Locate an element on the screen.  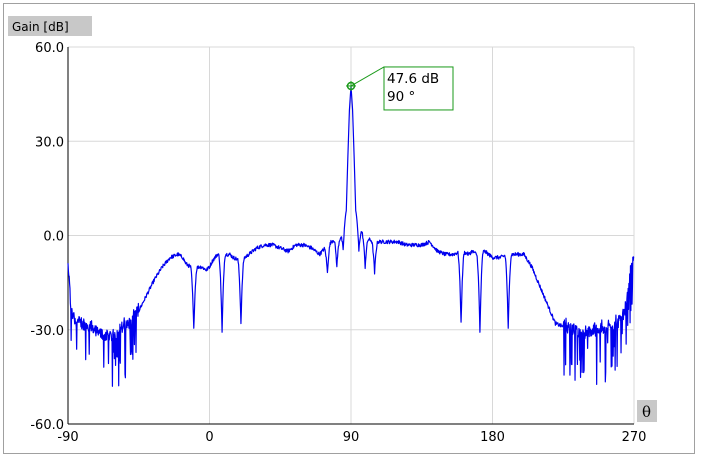
marker-leader-line is located at coordinates (367, 76).